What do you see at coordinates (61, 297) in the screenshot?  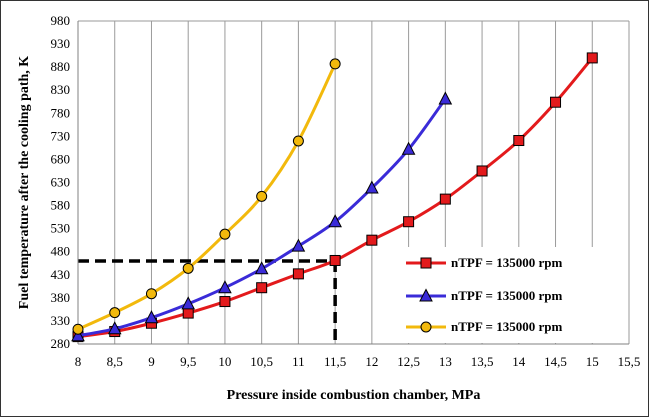 I see `y-tick-label: 380` at bounding box center [61, 297].